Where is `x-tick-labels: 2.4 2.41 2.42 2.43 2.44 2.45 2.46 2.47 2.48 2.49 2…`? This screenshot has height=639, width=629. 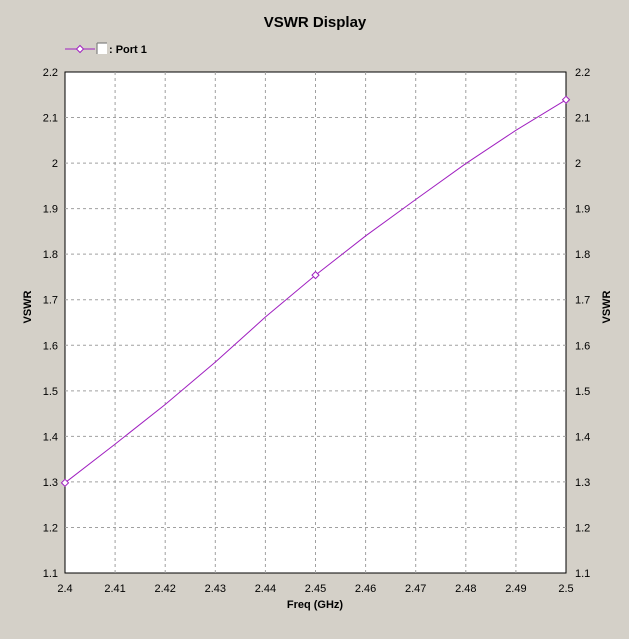 x-tick-labels: 2.4 2.41 2.42 2.43 2.44 2.45 2.46 2.47 2.48 2.49 2… is located at coordinates (315, 589).